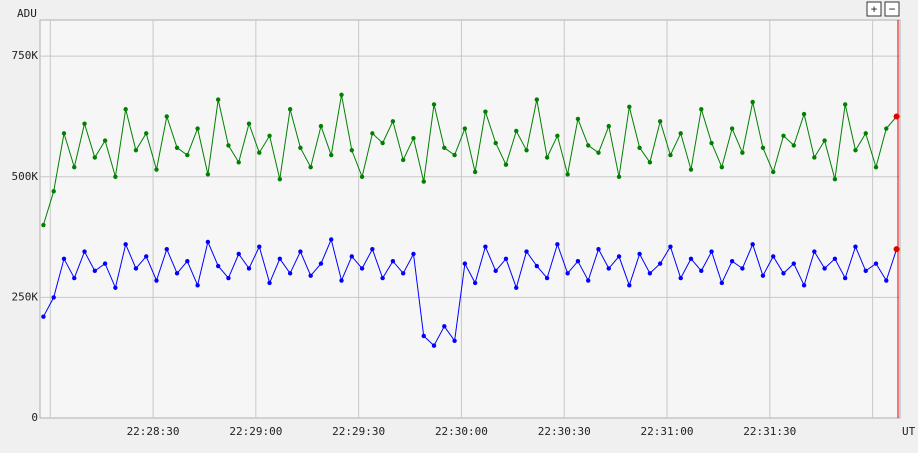 This screenshot has height=453, width=918. What do you see at coordinates (358, 431) in the screenshot?
I see `x-tick-label: 22:29:30` at bounding box center [358, 431].